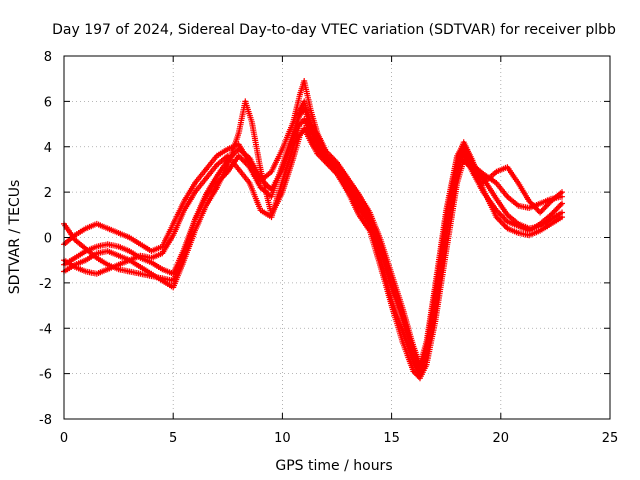  What do you see at coordinates (64, 438) in the screenshot?
I see `x-tick-label: 0` at bounding box center [64, 438].